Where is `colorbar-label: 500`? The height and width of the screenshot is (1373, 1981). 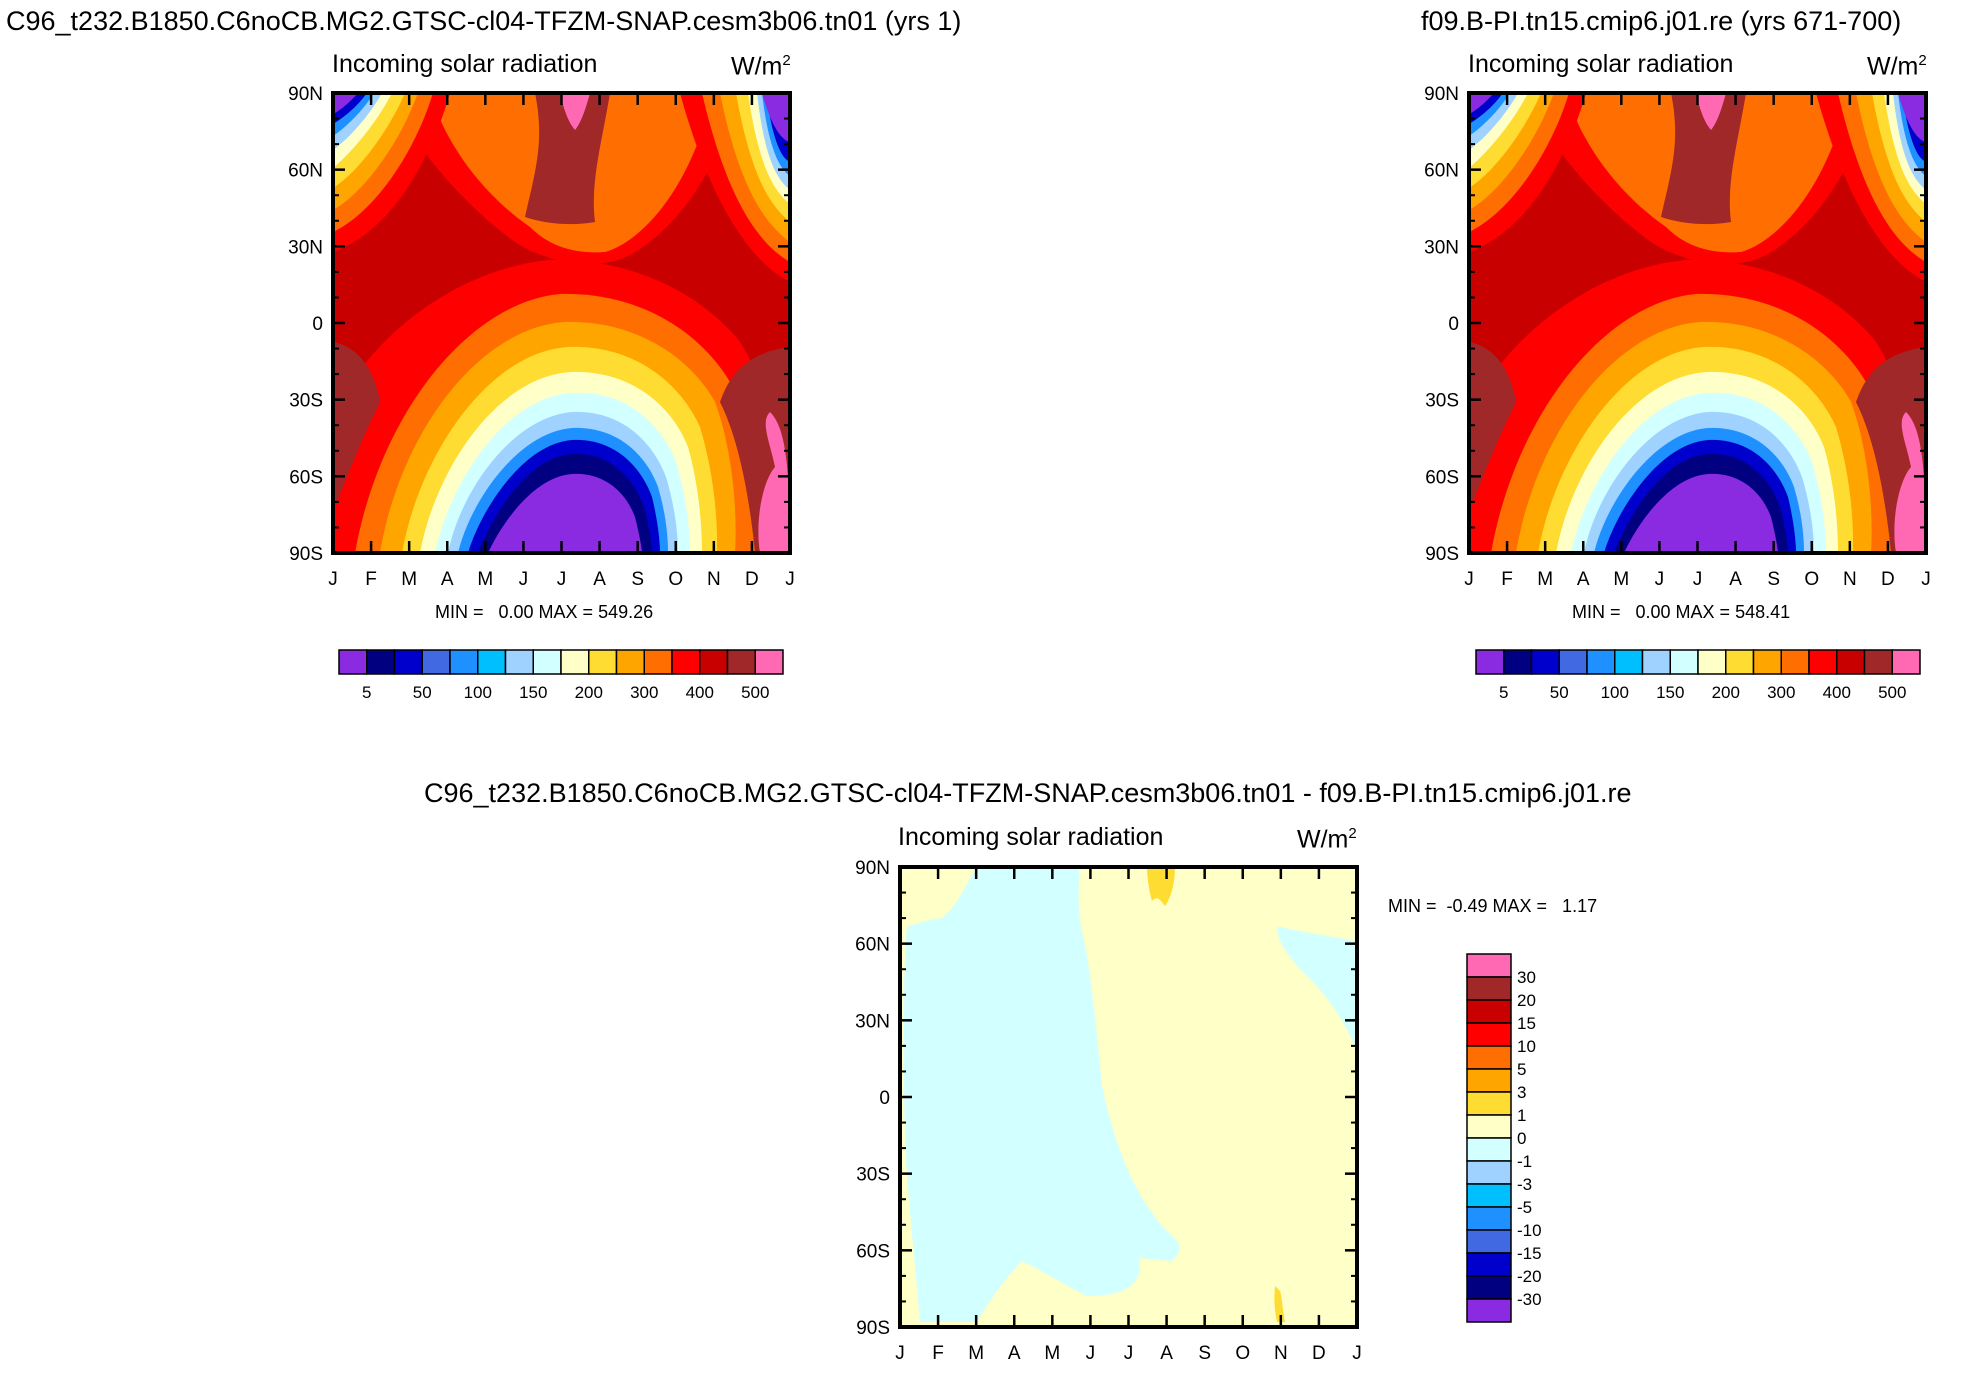 colorbar-label: 500 is located at coordinates (755, 692).